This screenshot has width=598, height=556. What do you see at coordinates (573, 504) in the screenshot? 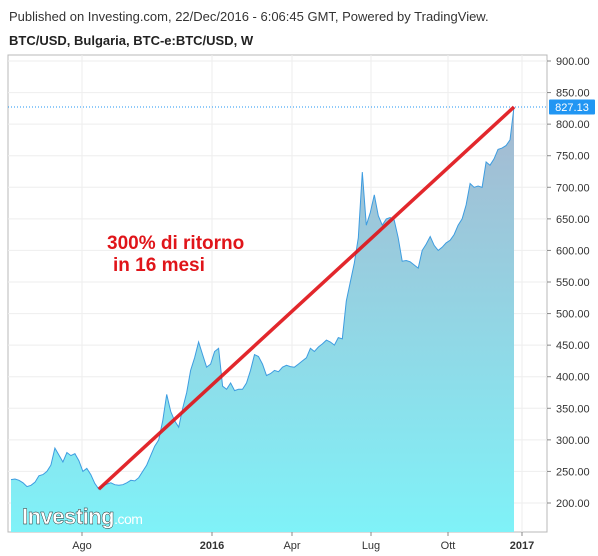
I see `y-tick-label: 200.00` at bounding box center [573, 504].